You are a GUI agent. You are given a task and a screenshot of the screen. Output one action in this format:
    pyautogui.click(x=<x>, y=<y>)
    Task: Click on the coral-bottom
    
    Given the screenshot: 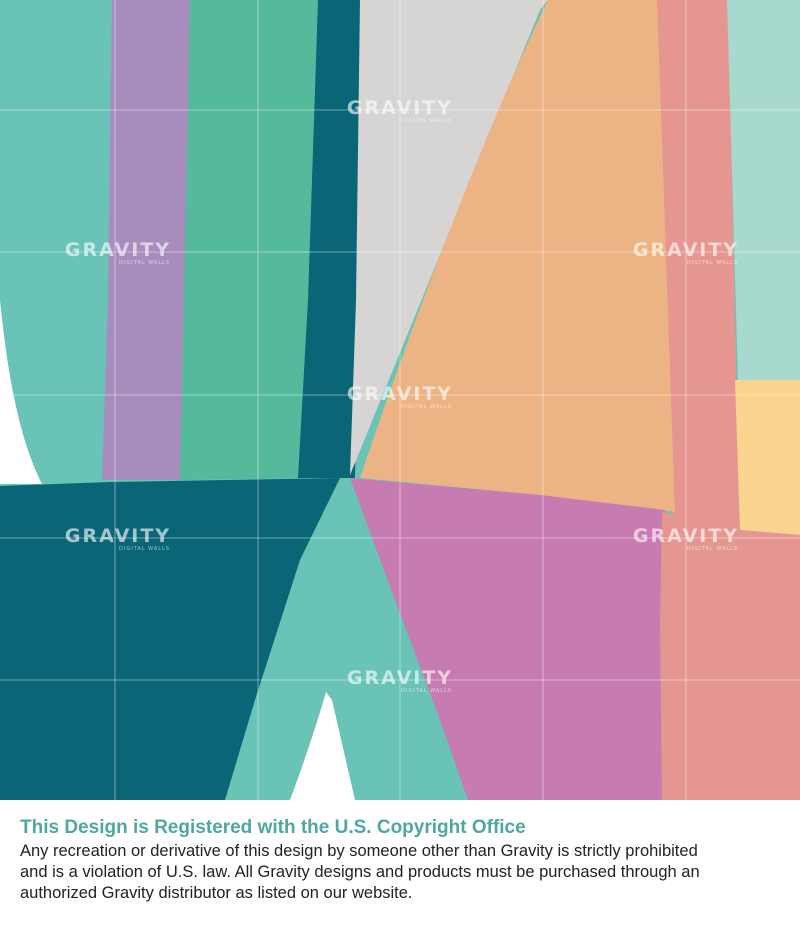 What is the action you would take?
    pyautogui.click(x=730, y=656)
    